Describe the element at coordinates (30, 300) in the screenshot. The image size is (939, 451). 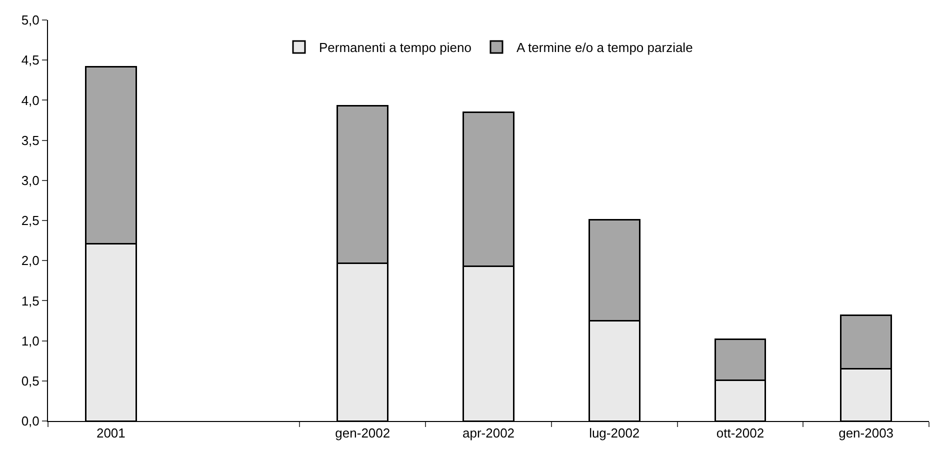
I see `y-tick-label: 1,5` at that location.